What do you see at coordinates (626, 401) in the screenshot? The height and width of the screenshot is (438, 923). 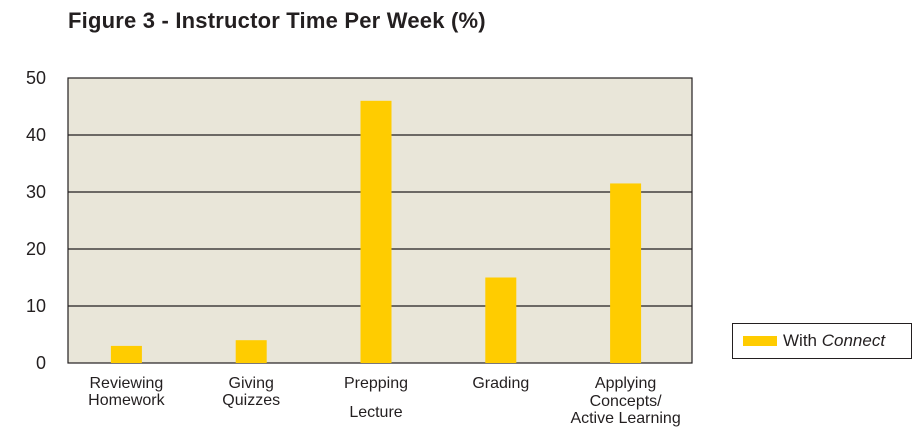 I see `x-tick-label: Concepts/` at bounding box center [626, 401].